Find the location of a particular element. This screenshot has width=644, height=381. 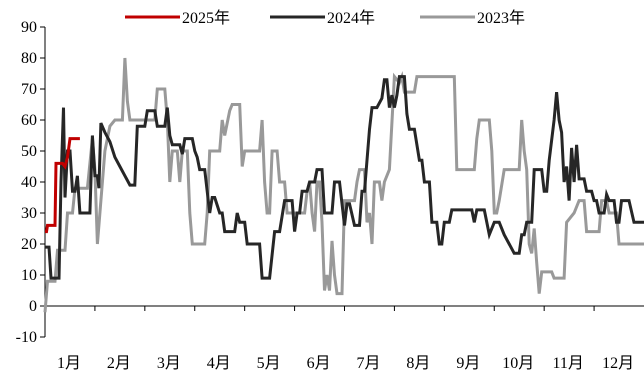

legend-label: 2023年 is located at coordinates (501, 18).